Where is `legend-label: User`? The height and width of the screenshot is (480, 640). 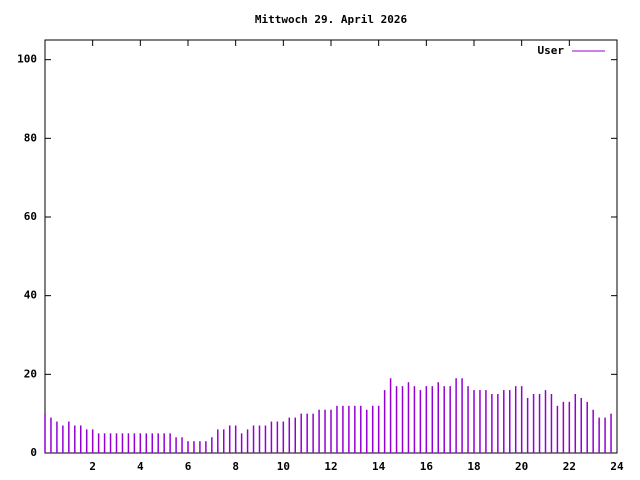
legend-label: User is located at coordinates (551, 50).